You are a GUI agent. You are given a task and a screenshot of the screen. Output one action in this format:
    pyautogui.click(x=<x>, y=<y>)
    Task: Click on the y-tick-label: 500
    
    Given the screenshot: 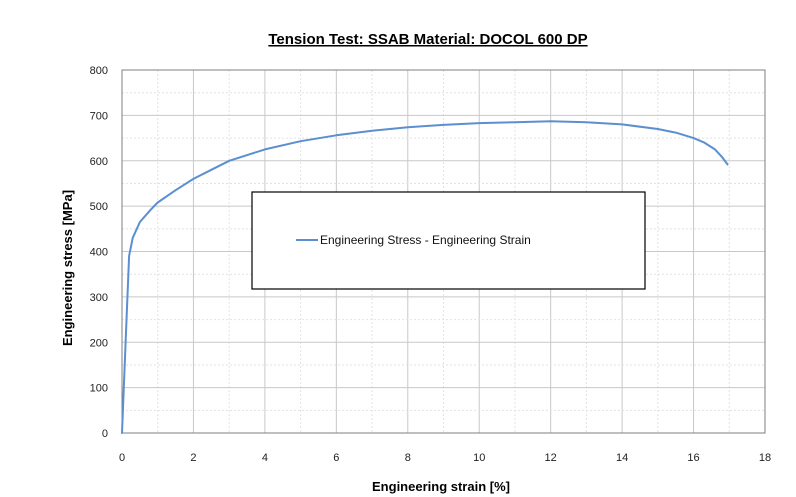 What is the action you would take?
    pyautogui.click(x=99, y=207)
    